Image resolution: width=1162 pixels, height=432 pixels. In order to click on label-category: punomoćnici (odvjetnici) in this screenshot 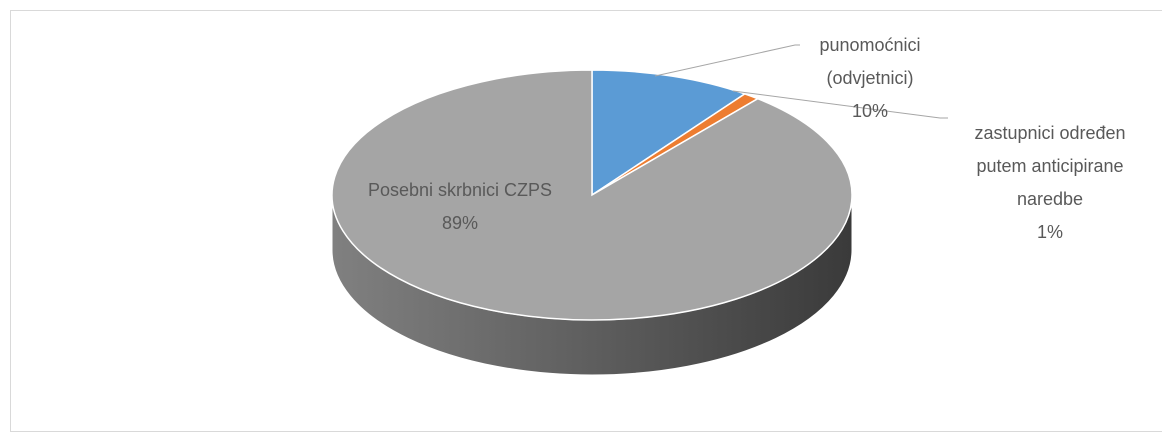, I will do `click(870, 61)`.